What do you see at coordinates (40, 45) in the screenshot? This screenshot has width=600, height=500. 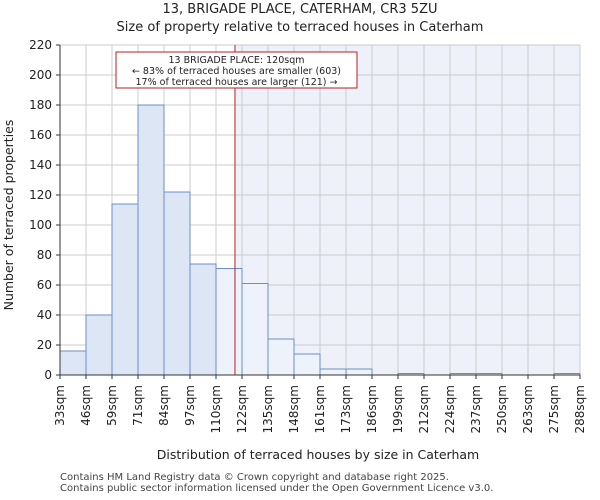 I see `y-tick-label: 220` at bounding box center [40, 45].